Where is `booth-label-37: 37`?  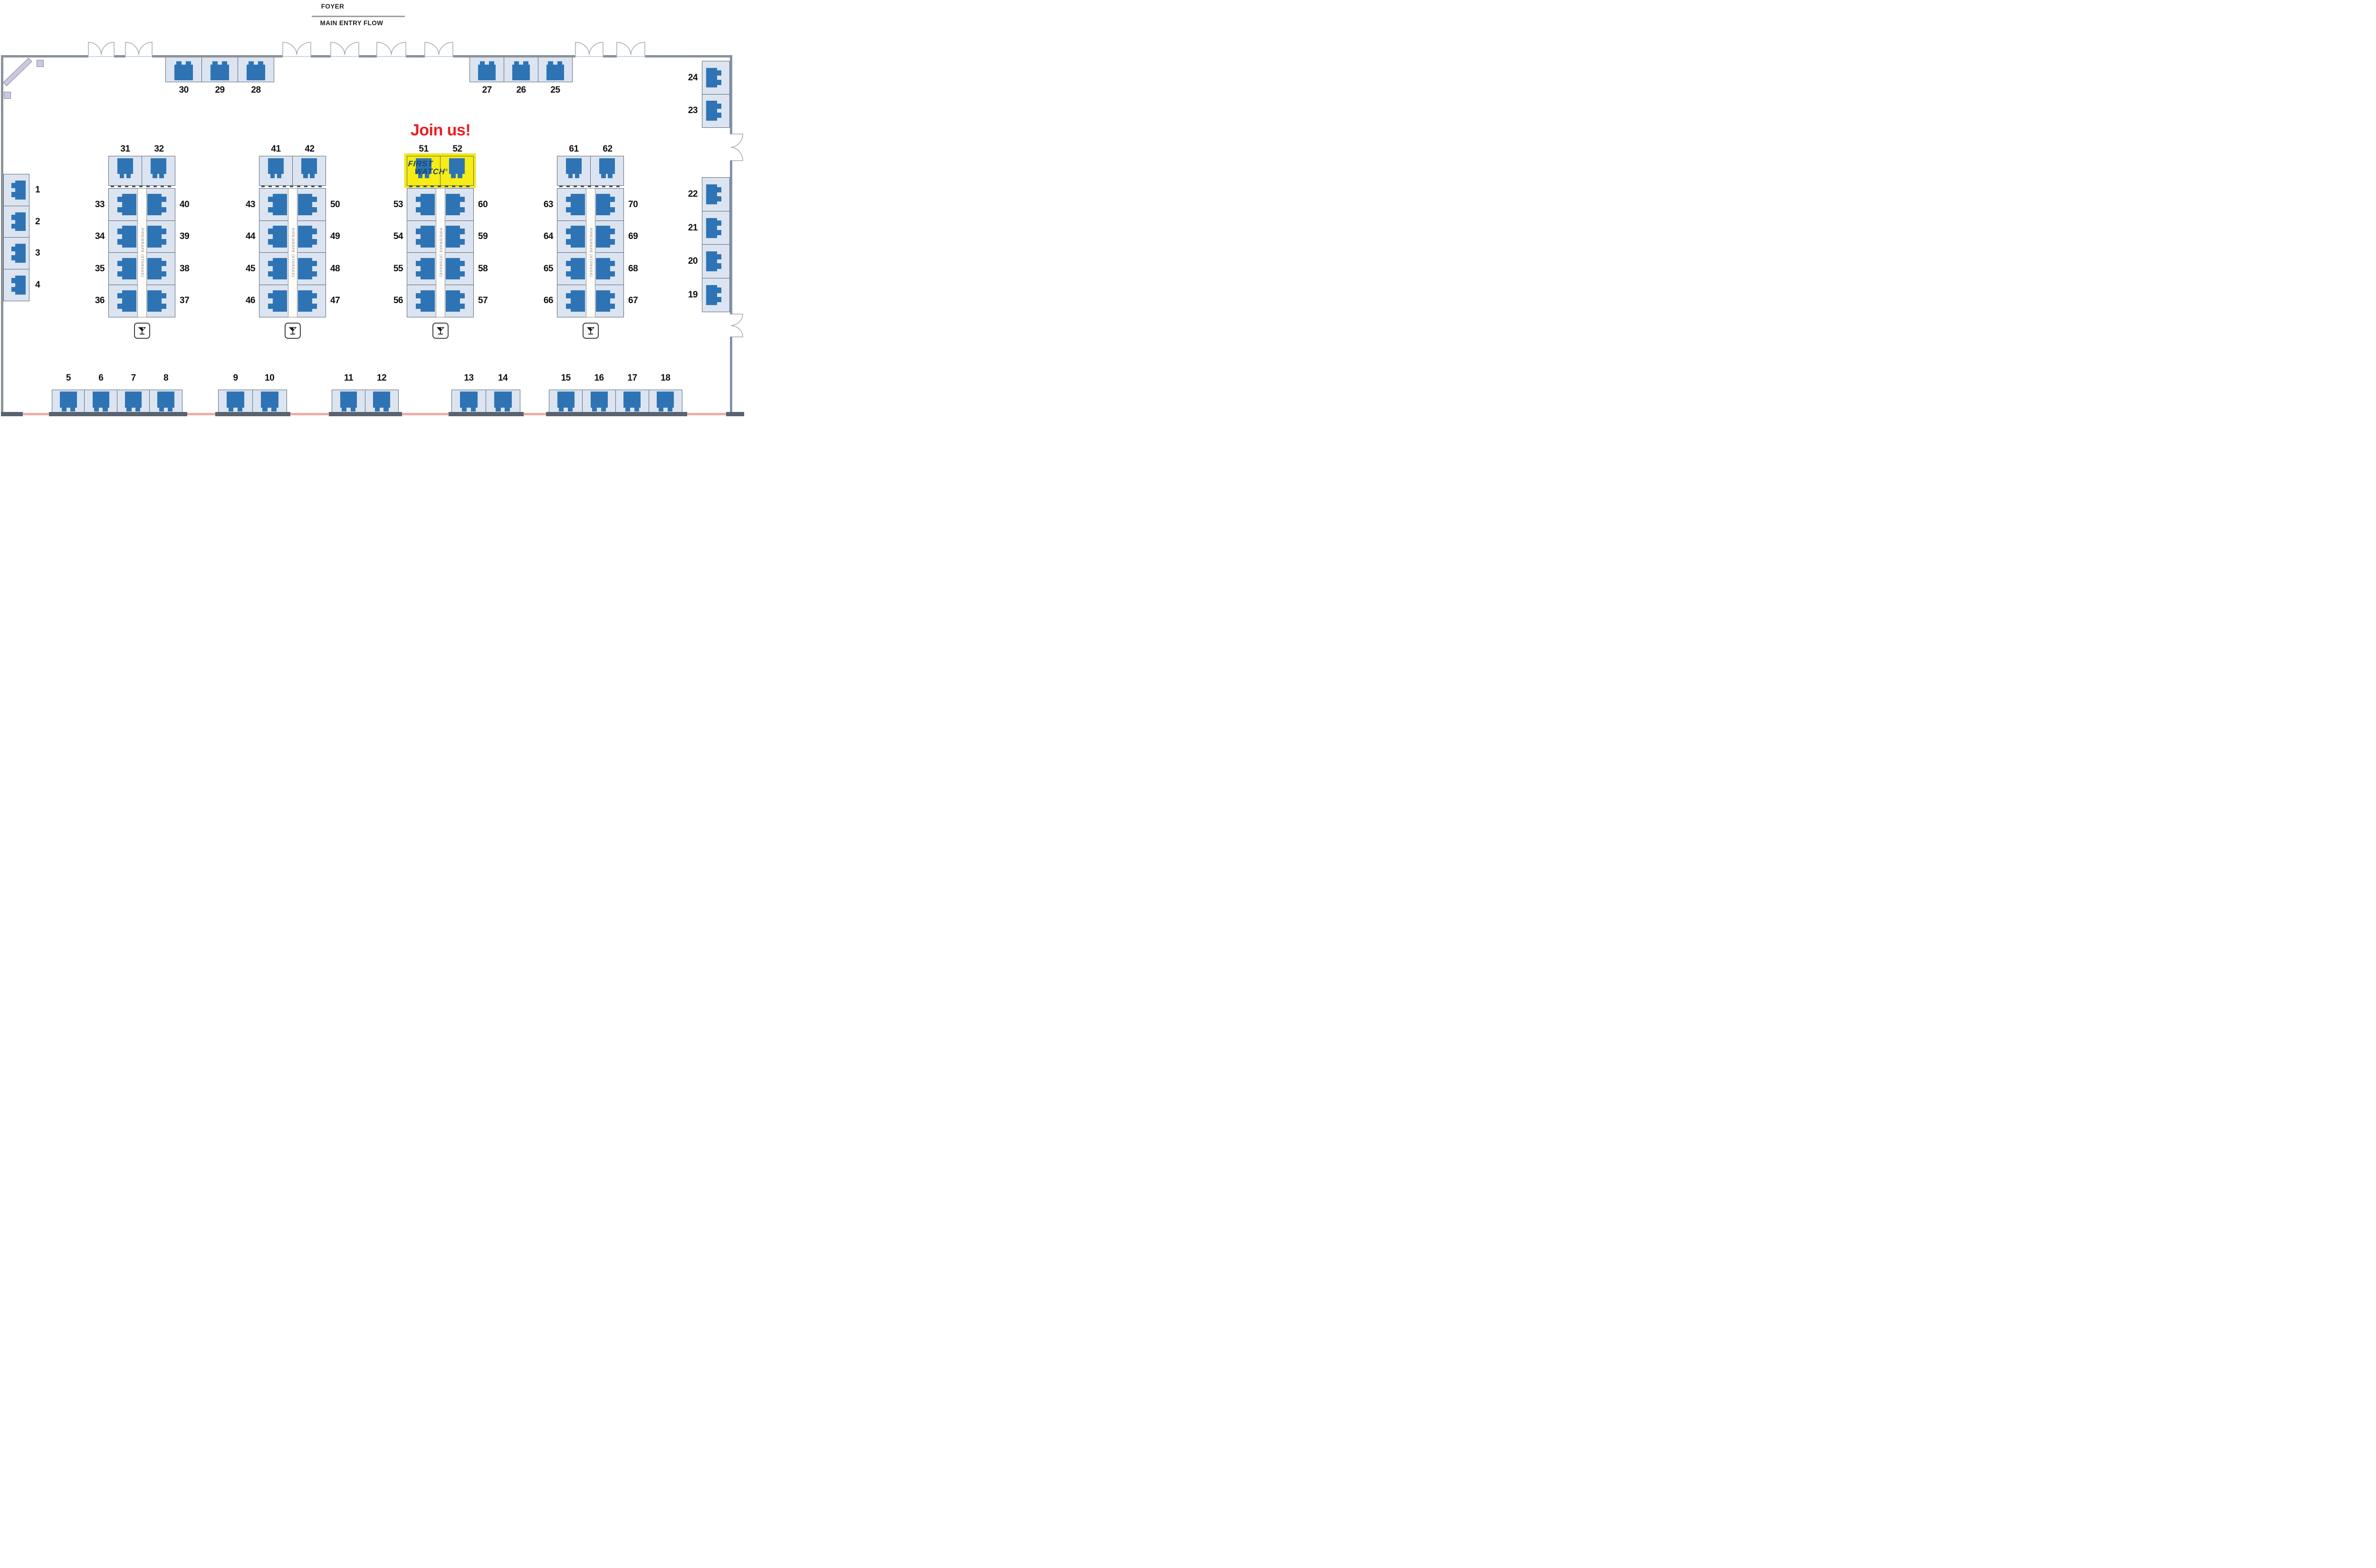
booth-label-37: 37 is located at coordinates (185, 301).